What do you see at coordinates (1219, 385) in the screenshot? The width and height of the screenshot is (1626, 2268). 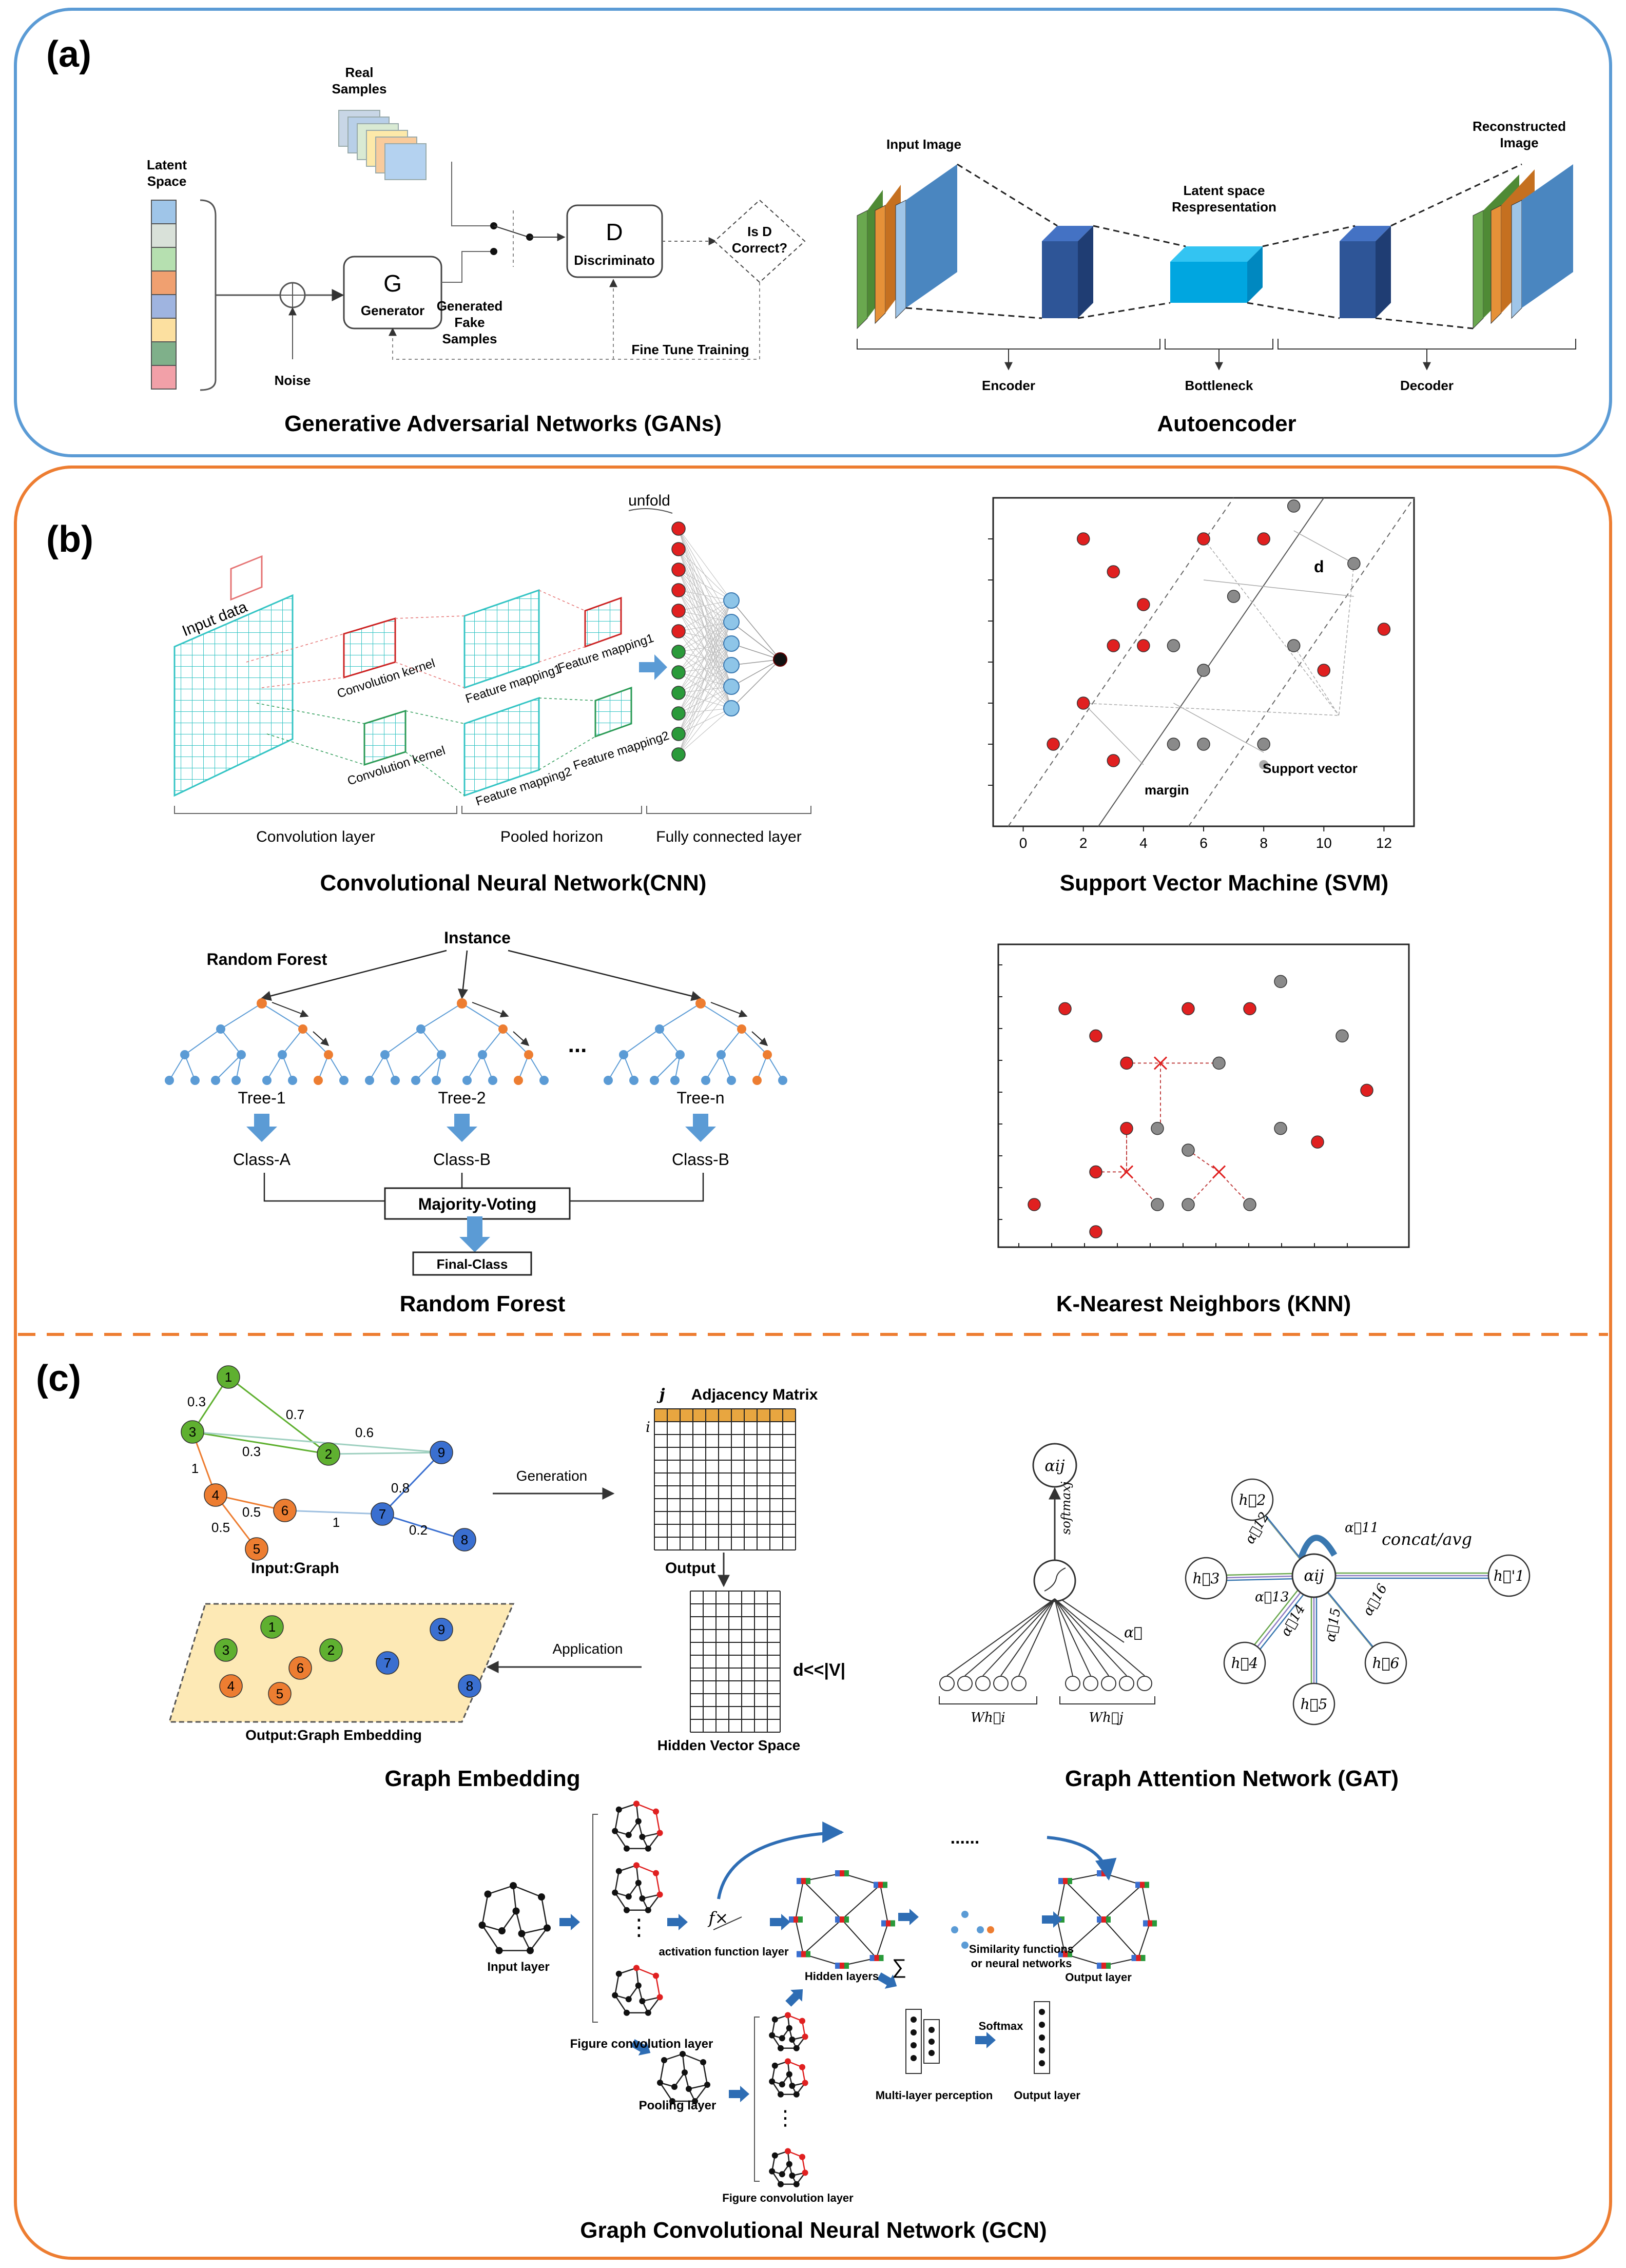 I see `bottleneck-label: Bottleneck` at bounding box center [1219, 385].